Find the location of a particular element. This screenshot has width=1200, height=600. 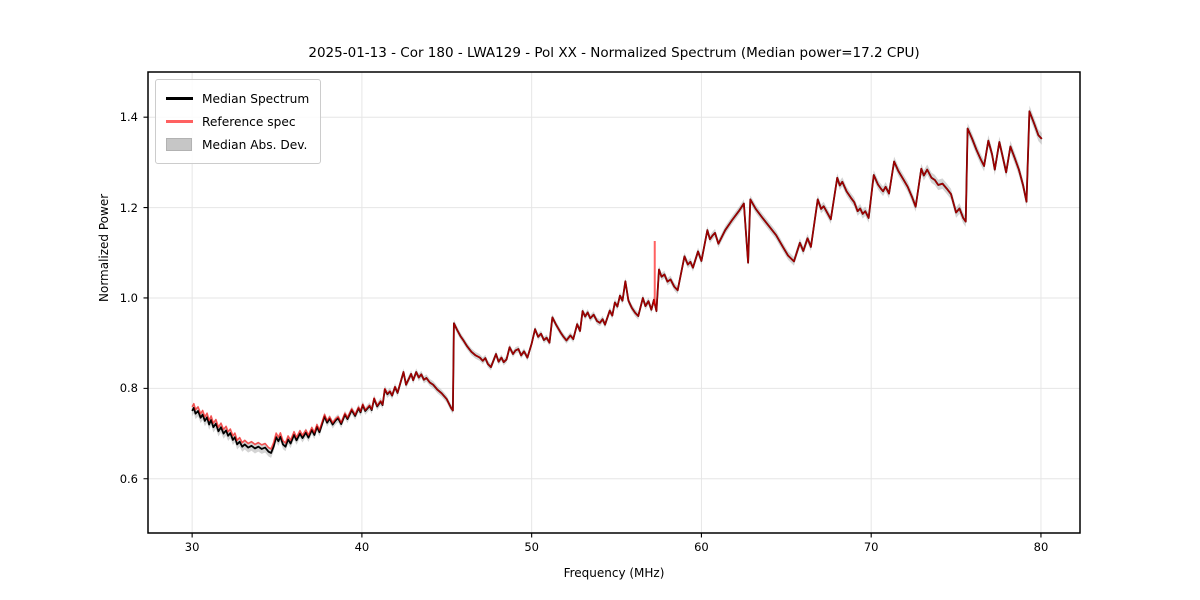

legend-item: Median Abs. Dev. is located at coordinates (237, 144).